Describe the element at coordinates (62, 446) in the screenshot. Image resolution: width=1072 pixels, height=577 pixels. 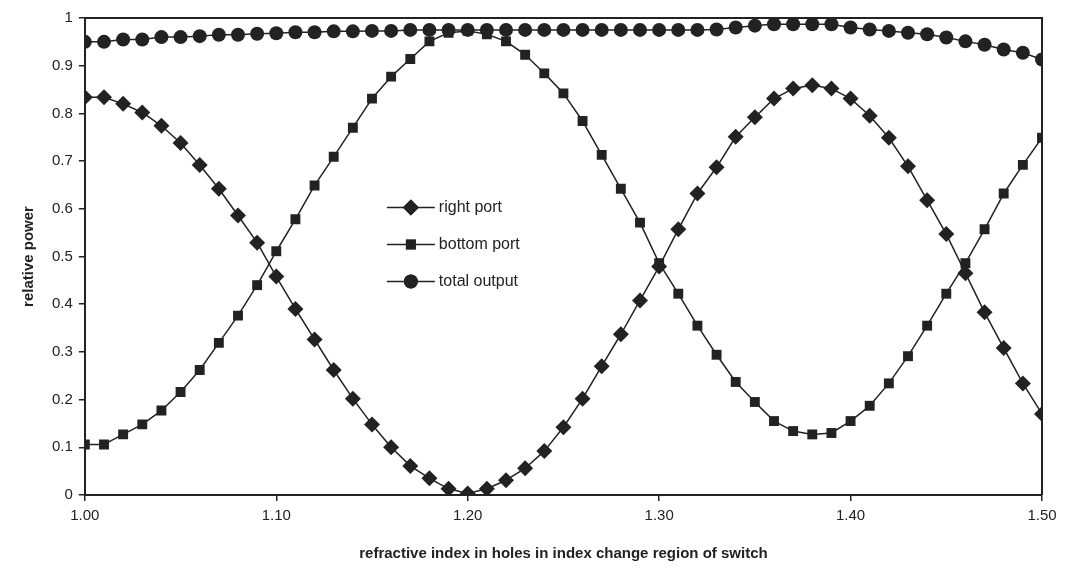
I see `y-tick-label: 0.1` at that location.